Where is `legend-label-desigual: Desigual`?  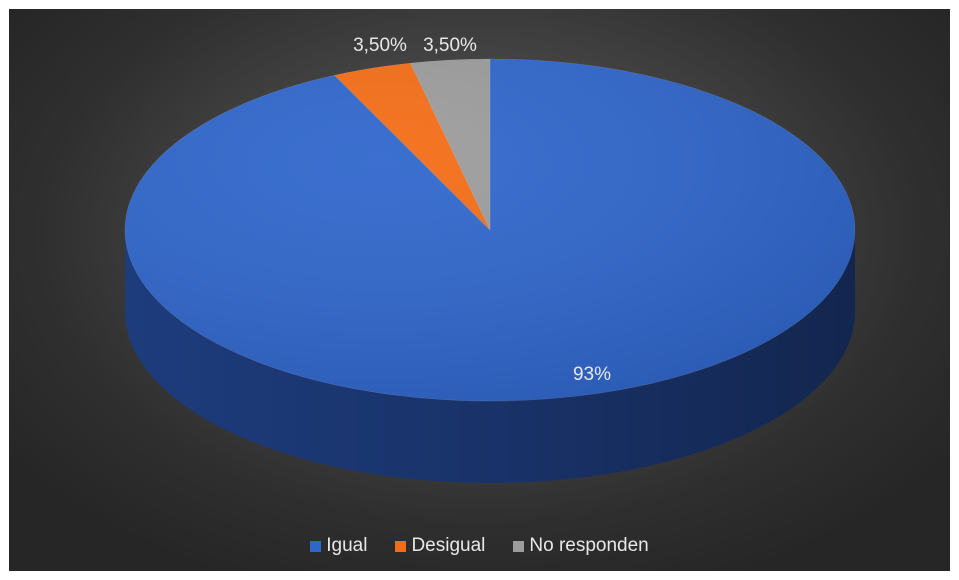
legend-label-desigual: Desigual is located at coordinates (448, 545).